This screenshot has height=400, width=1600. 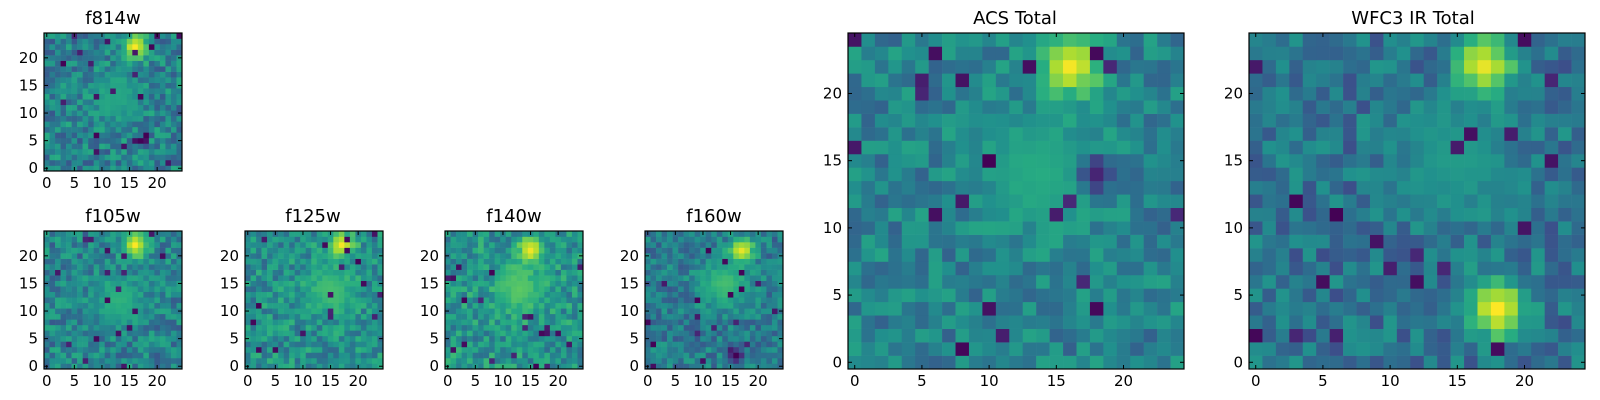 What do you see at coordinates (1123, 381) in the screenshot?
I see `x-tick-label: 20` at bounding box center [1123, 381].